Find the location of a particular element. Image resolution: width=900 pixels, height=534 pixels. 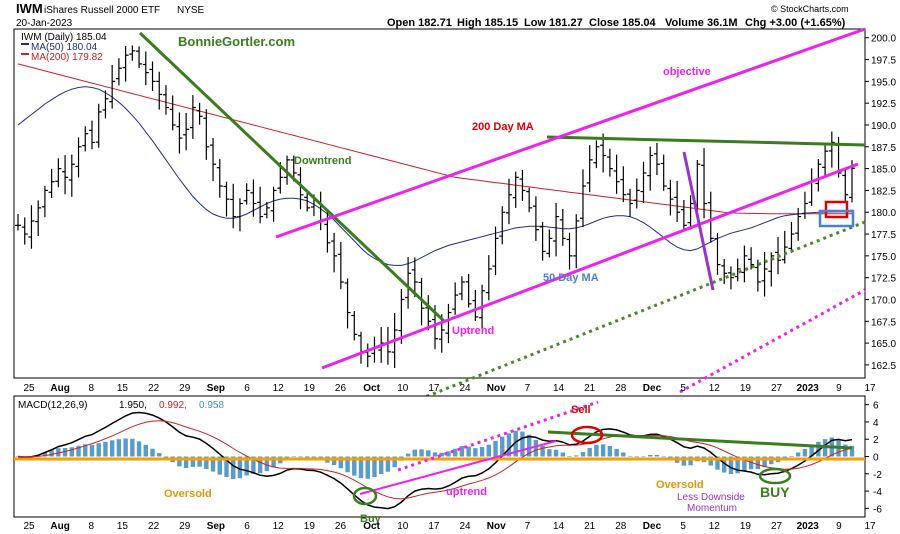

price-x-tick-label: 12 is located at coordinates (715, 388).